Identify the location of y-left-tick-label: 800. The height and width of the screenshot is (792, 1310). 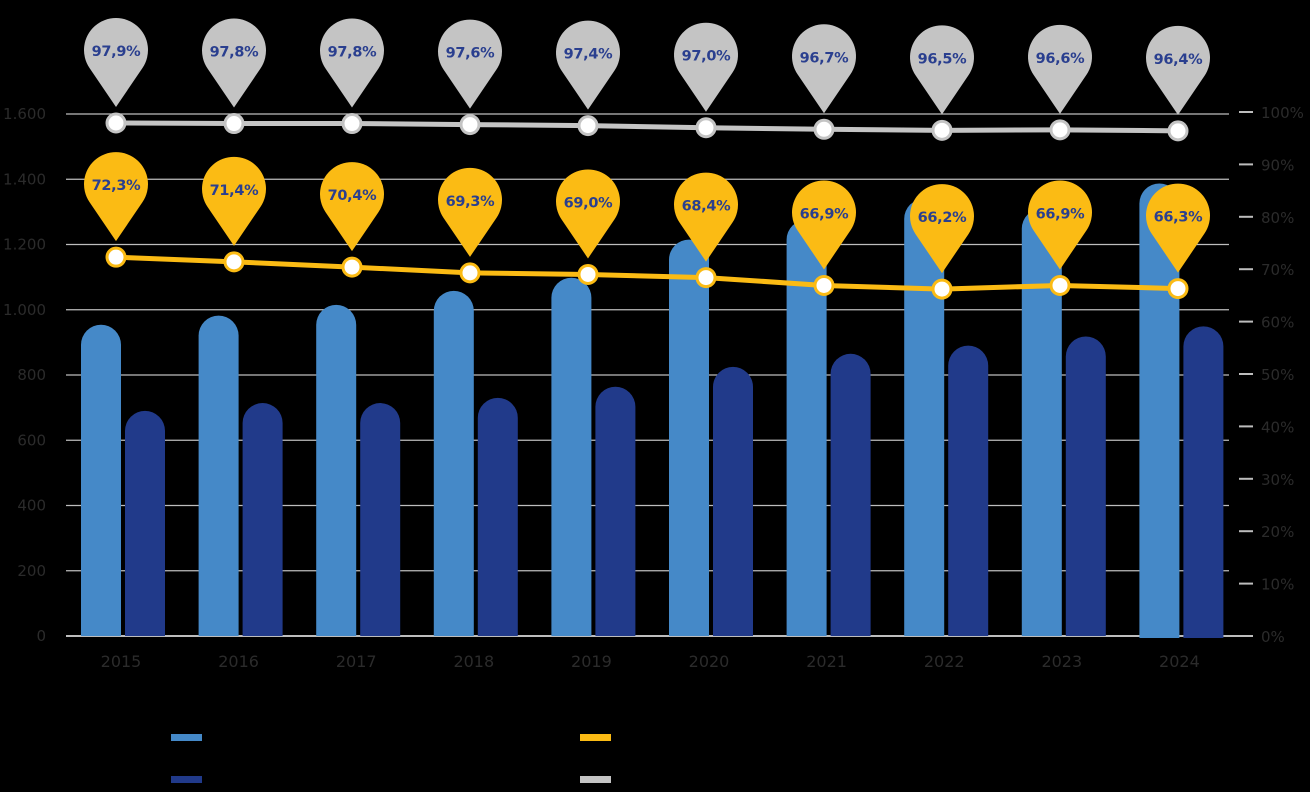
(31, 375).